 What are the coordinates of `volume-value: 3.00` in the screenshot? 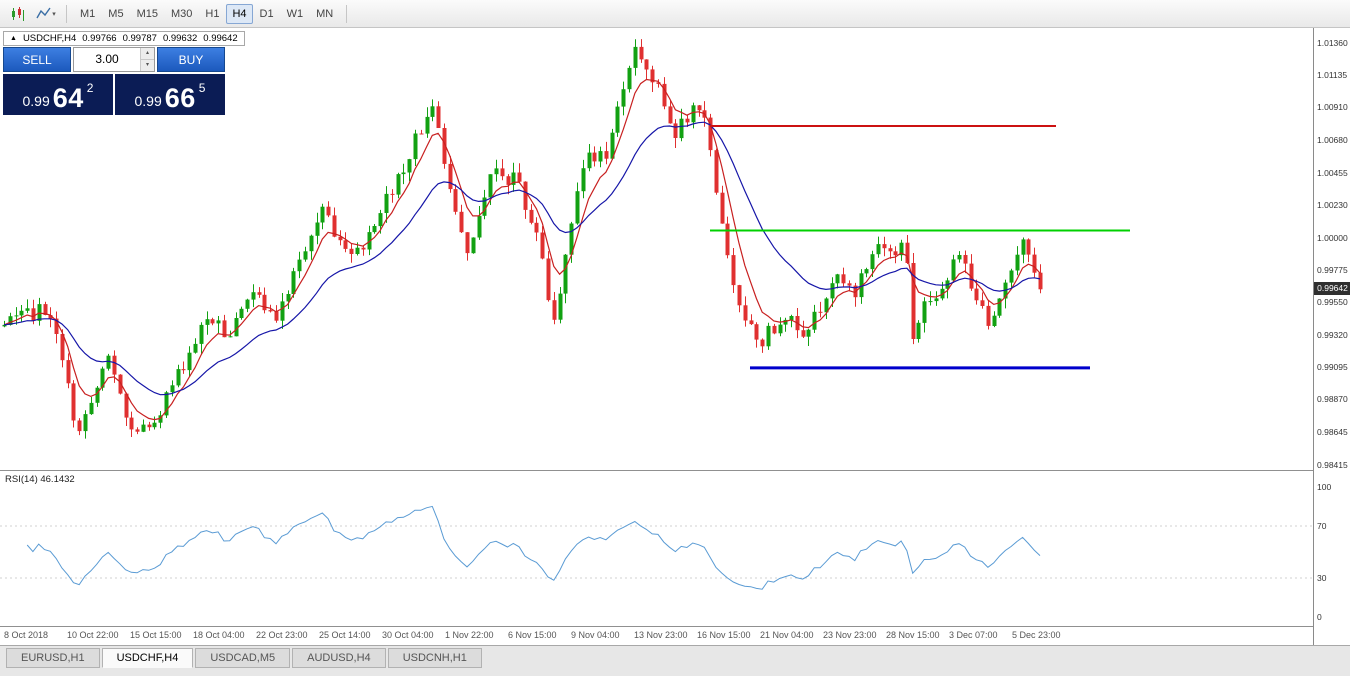 It's located at (107, 59).